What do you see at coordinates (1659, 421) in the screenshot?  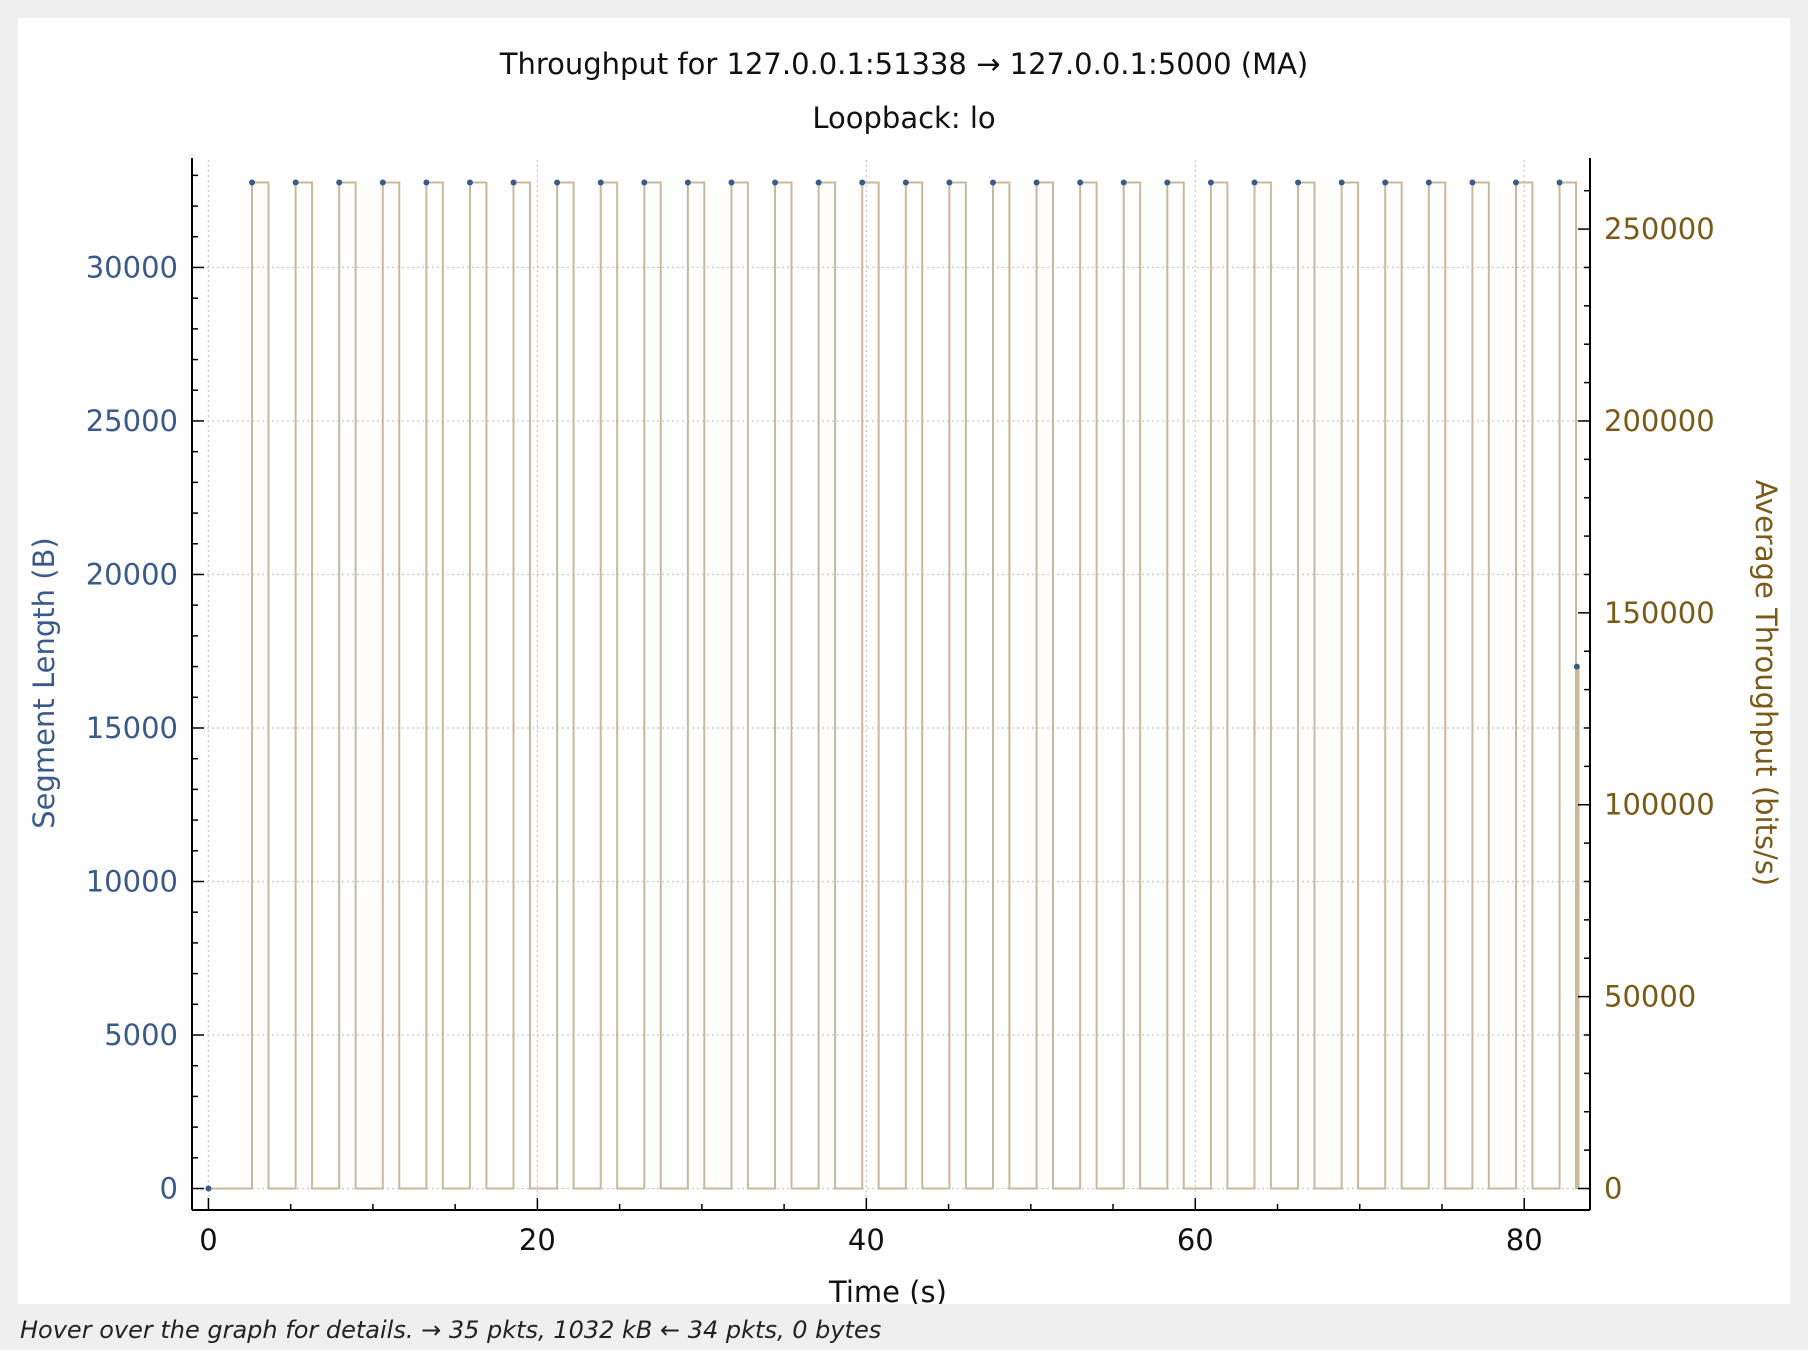 I see `y-tick-label-right: 200000` at bounding box center [1659, 421].